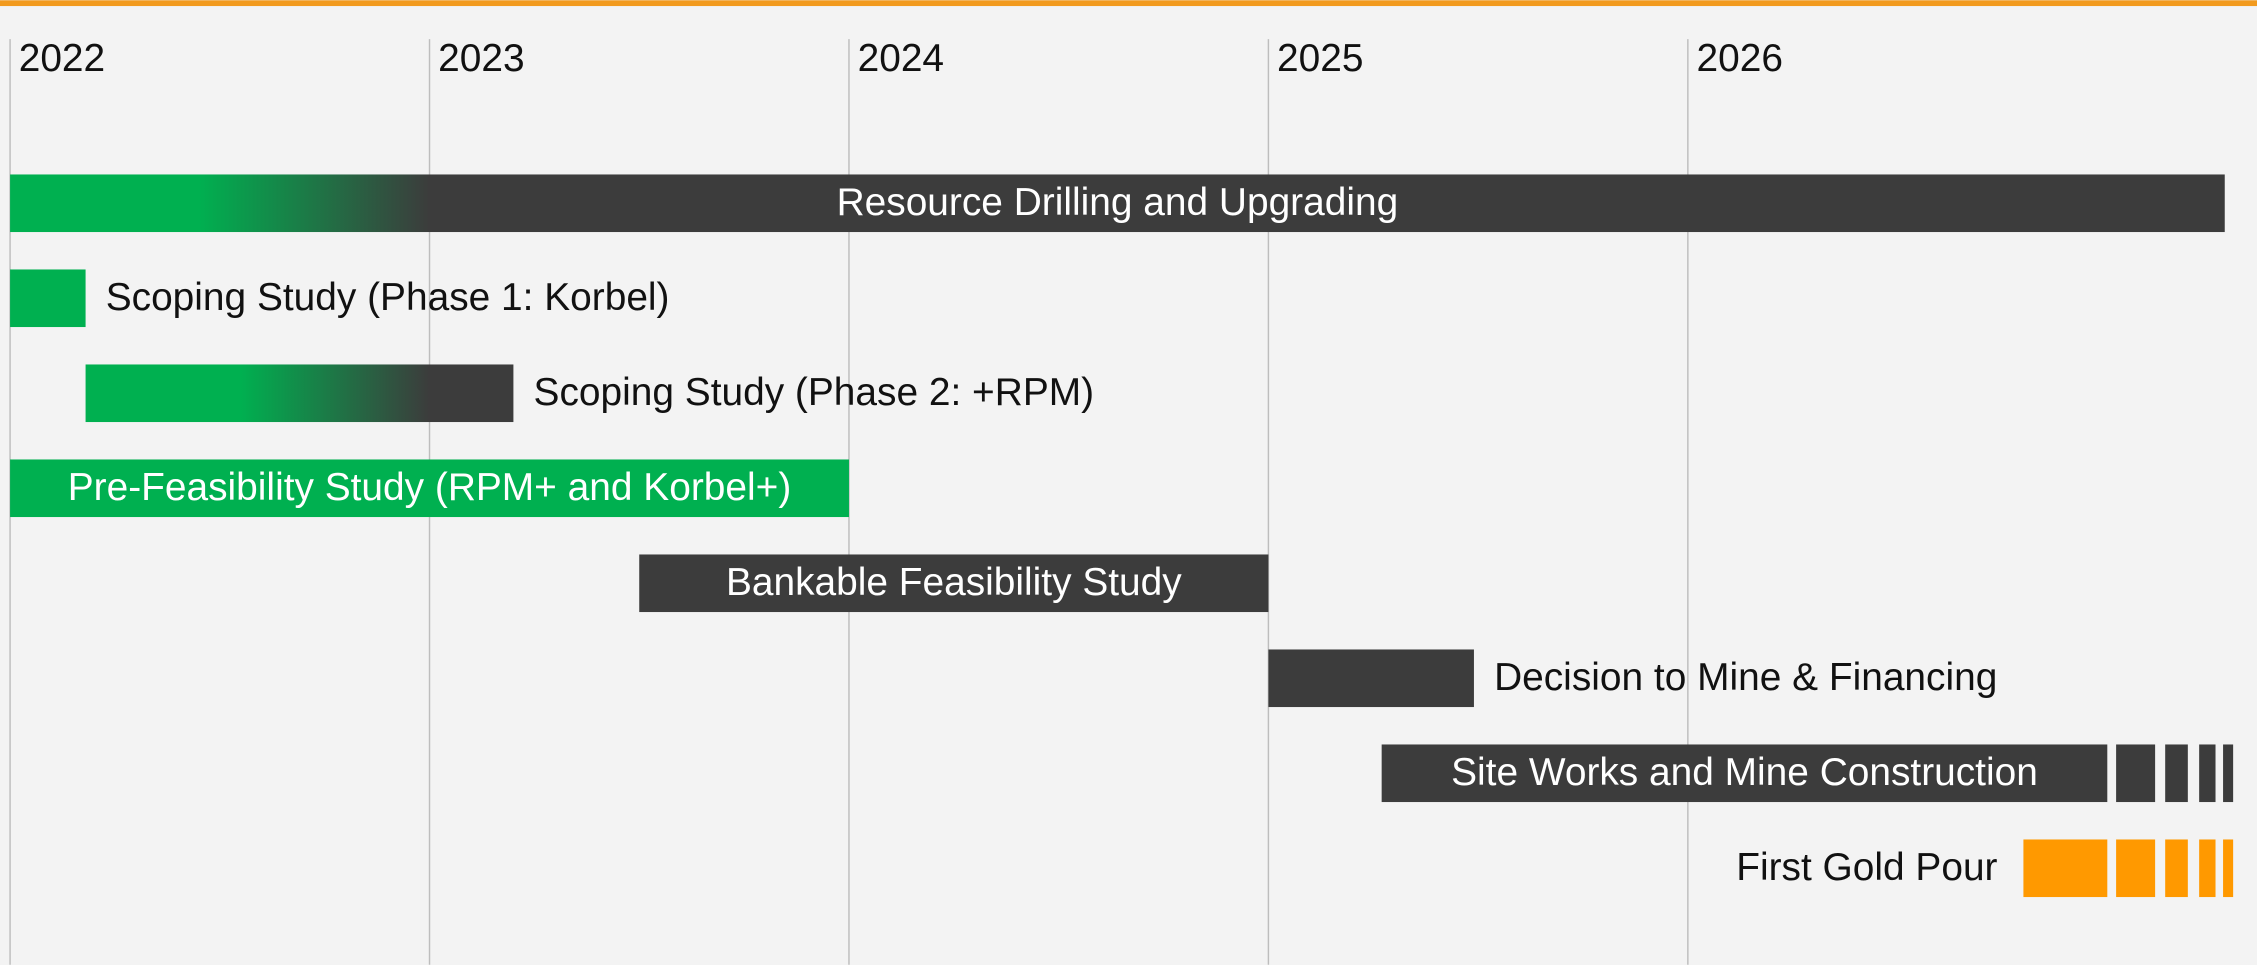  Describe the element at coordinates (1320, 58) in the screenshot. I see `x-tick-label: 2025` at that location.